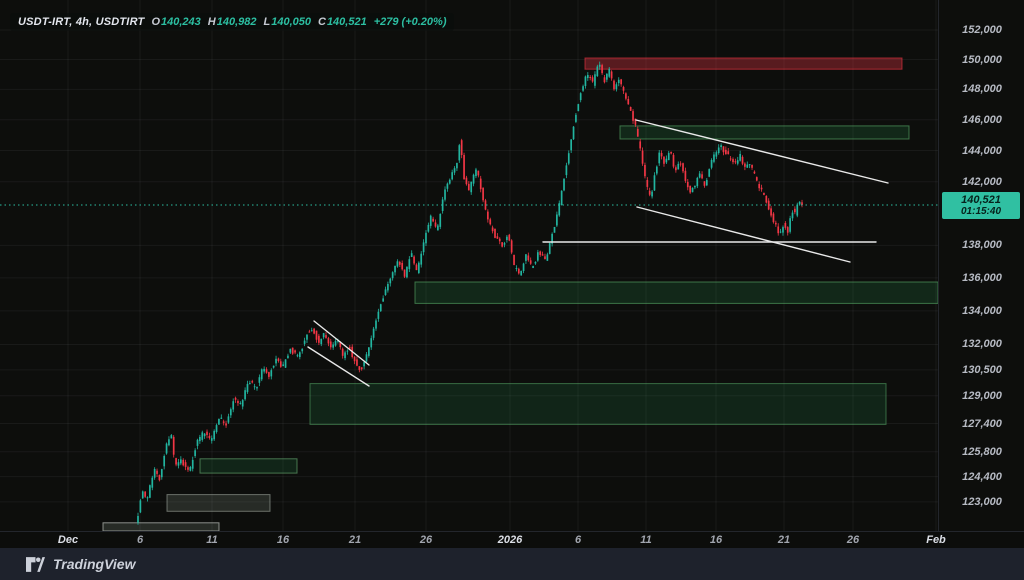 The height and width of the screenshot is (580, 1024). I want to click on price-change: +279 (+0.20%), so click(410, 22).